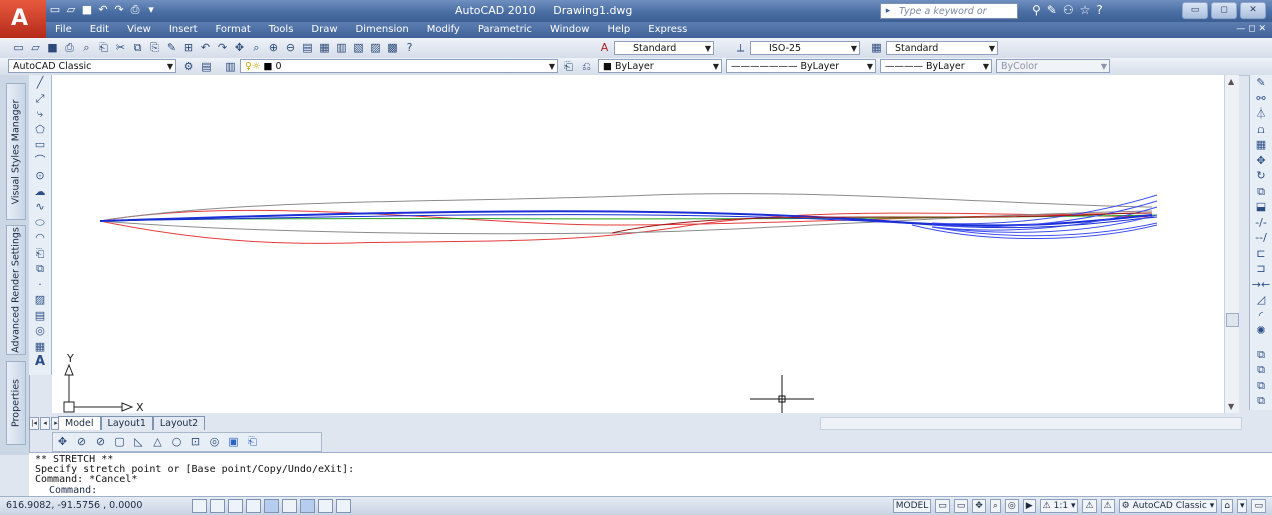 The height and width of the screenshot is (515, 1272). What do you see at coordinates (1261, 253) in the screenshot?
I see `break-at-point-icon: ⊏` at bounding box center [1261, 253].